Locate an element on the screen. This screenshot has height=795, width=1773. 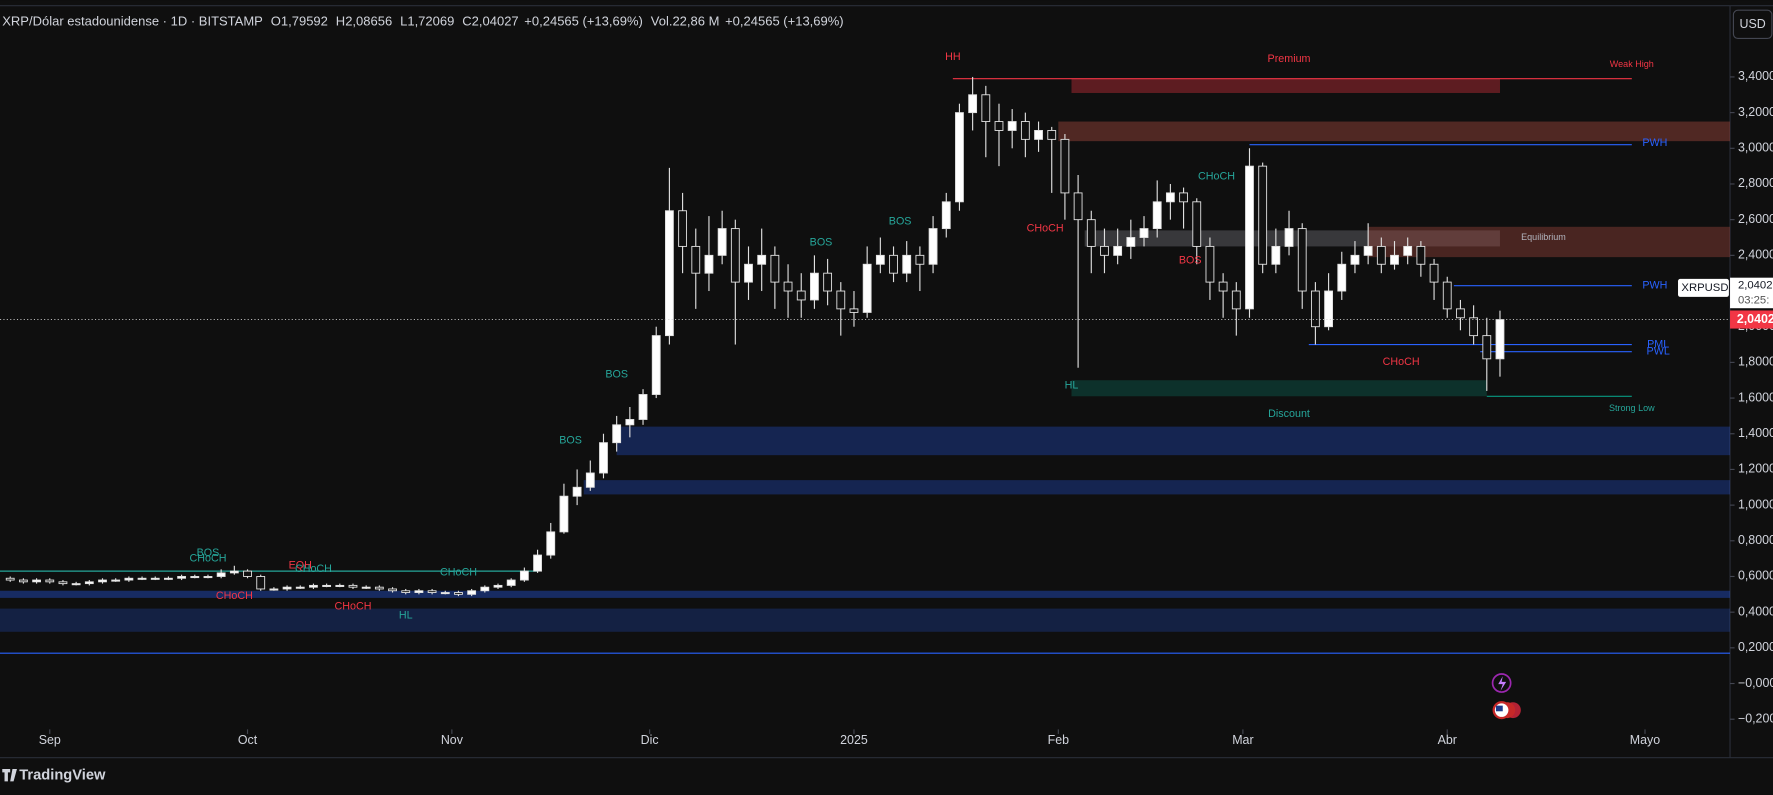
currency-label: USD is located at coordinates (1753, 24).